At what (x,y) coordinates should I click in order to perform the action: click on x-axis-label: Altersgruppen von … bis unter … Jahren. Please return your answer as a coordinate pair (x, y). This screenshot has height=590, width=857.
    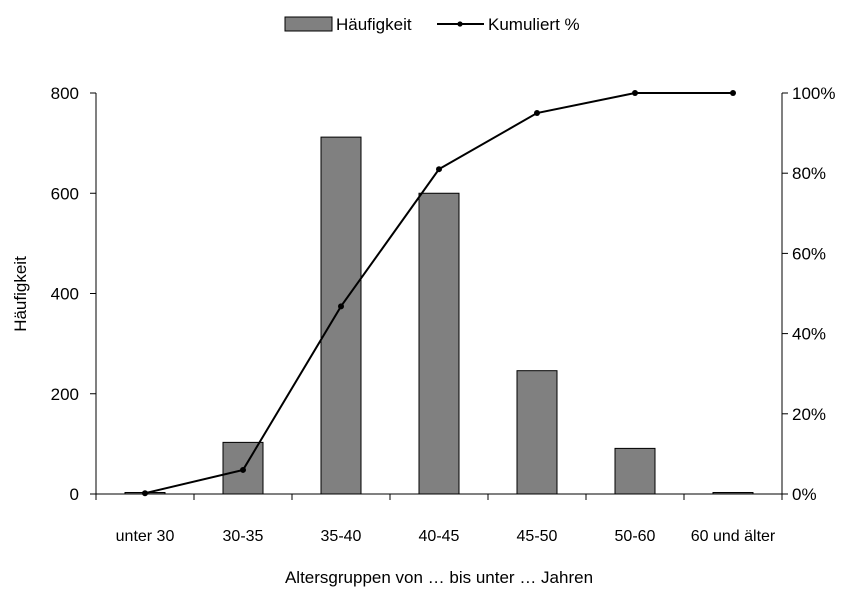
    Looking at the image, I should click on (439, 577).